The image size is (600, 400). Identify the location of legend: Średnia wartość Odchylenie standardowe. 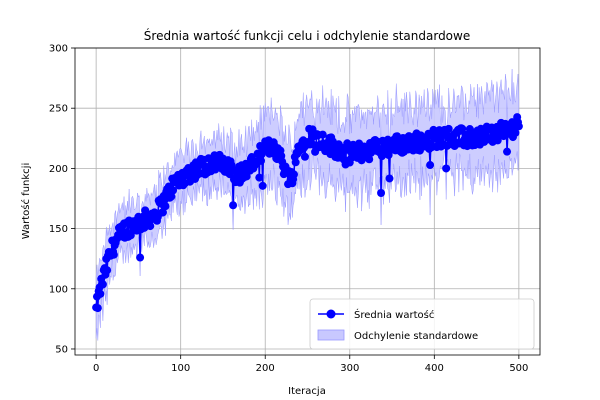
(422, 324).